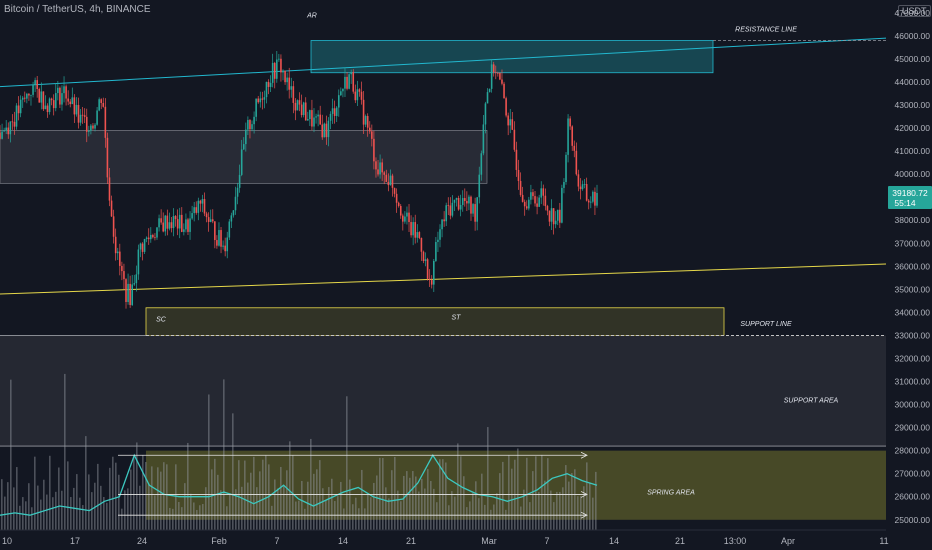  I want to click on spring-area-zone, so click(516, 485).